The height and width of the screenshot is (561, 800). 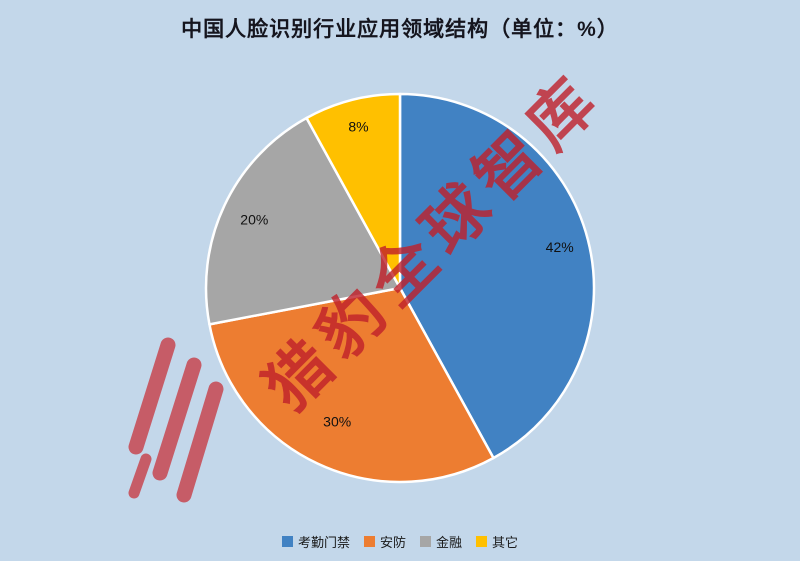 I want to click on legend-swatch-attendance, so click(x=287, y=541).